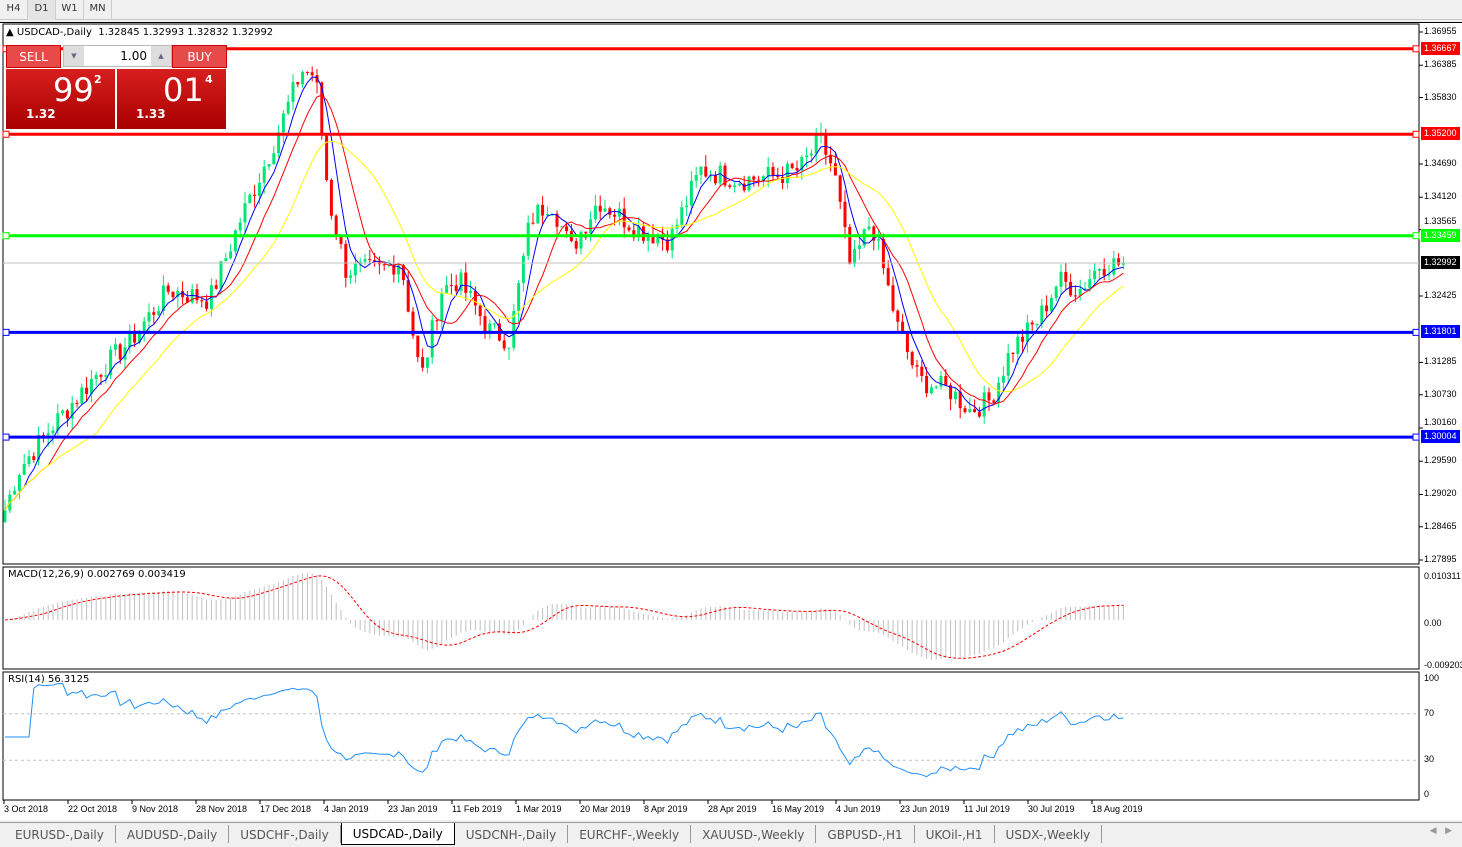 Image resolution: width=1462 pixels, height=847 pixels. I want to click on lot-value: 1.00, so click(133, 56).